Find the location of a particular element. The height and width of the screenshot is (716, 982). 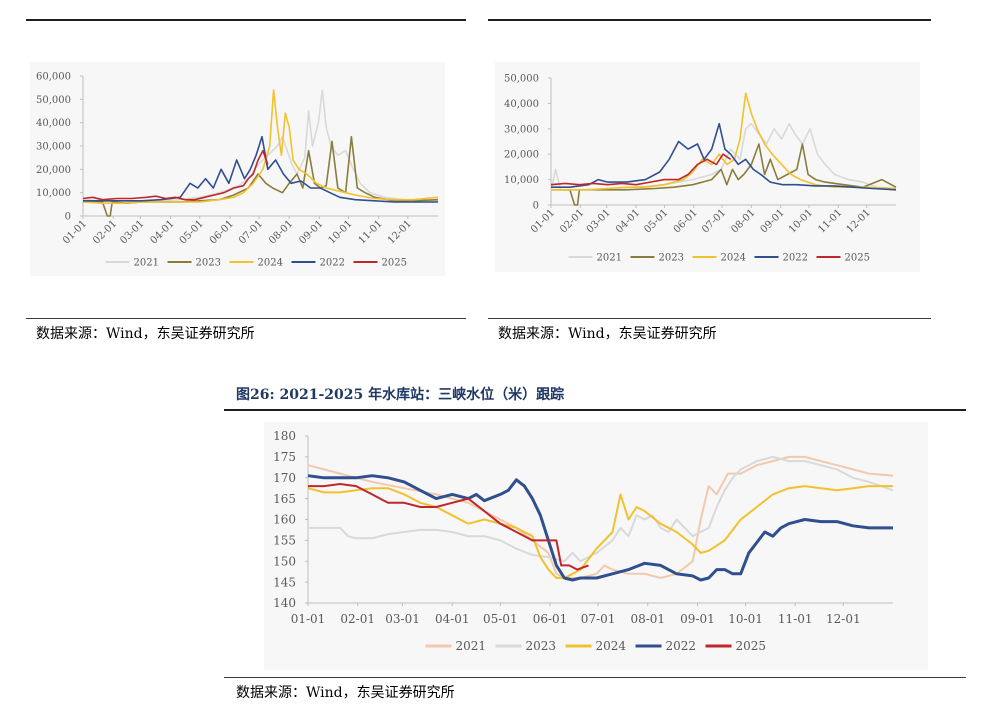

y-tick-label: 180 is located at coordinates (284, 436).